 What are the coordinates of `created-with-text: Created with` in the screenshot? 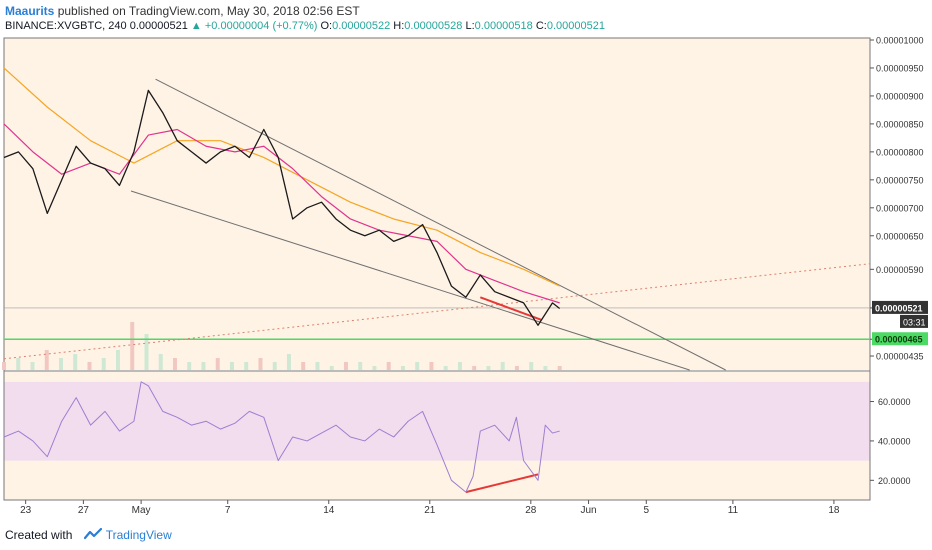 It's located at (39, 535).